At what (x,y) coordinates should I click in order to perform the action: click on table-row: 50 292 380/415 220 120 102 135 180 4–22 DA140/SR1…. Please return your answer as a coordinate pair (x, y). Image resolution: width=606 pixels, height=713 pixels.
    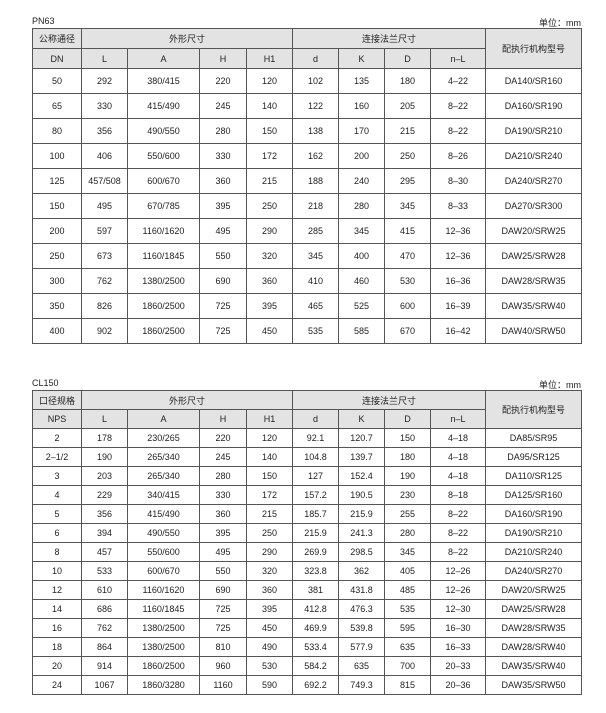
    Looking at the image, I should click on (307, 81).